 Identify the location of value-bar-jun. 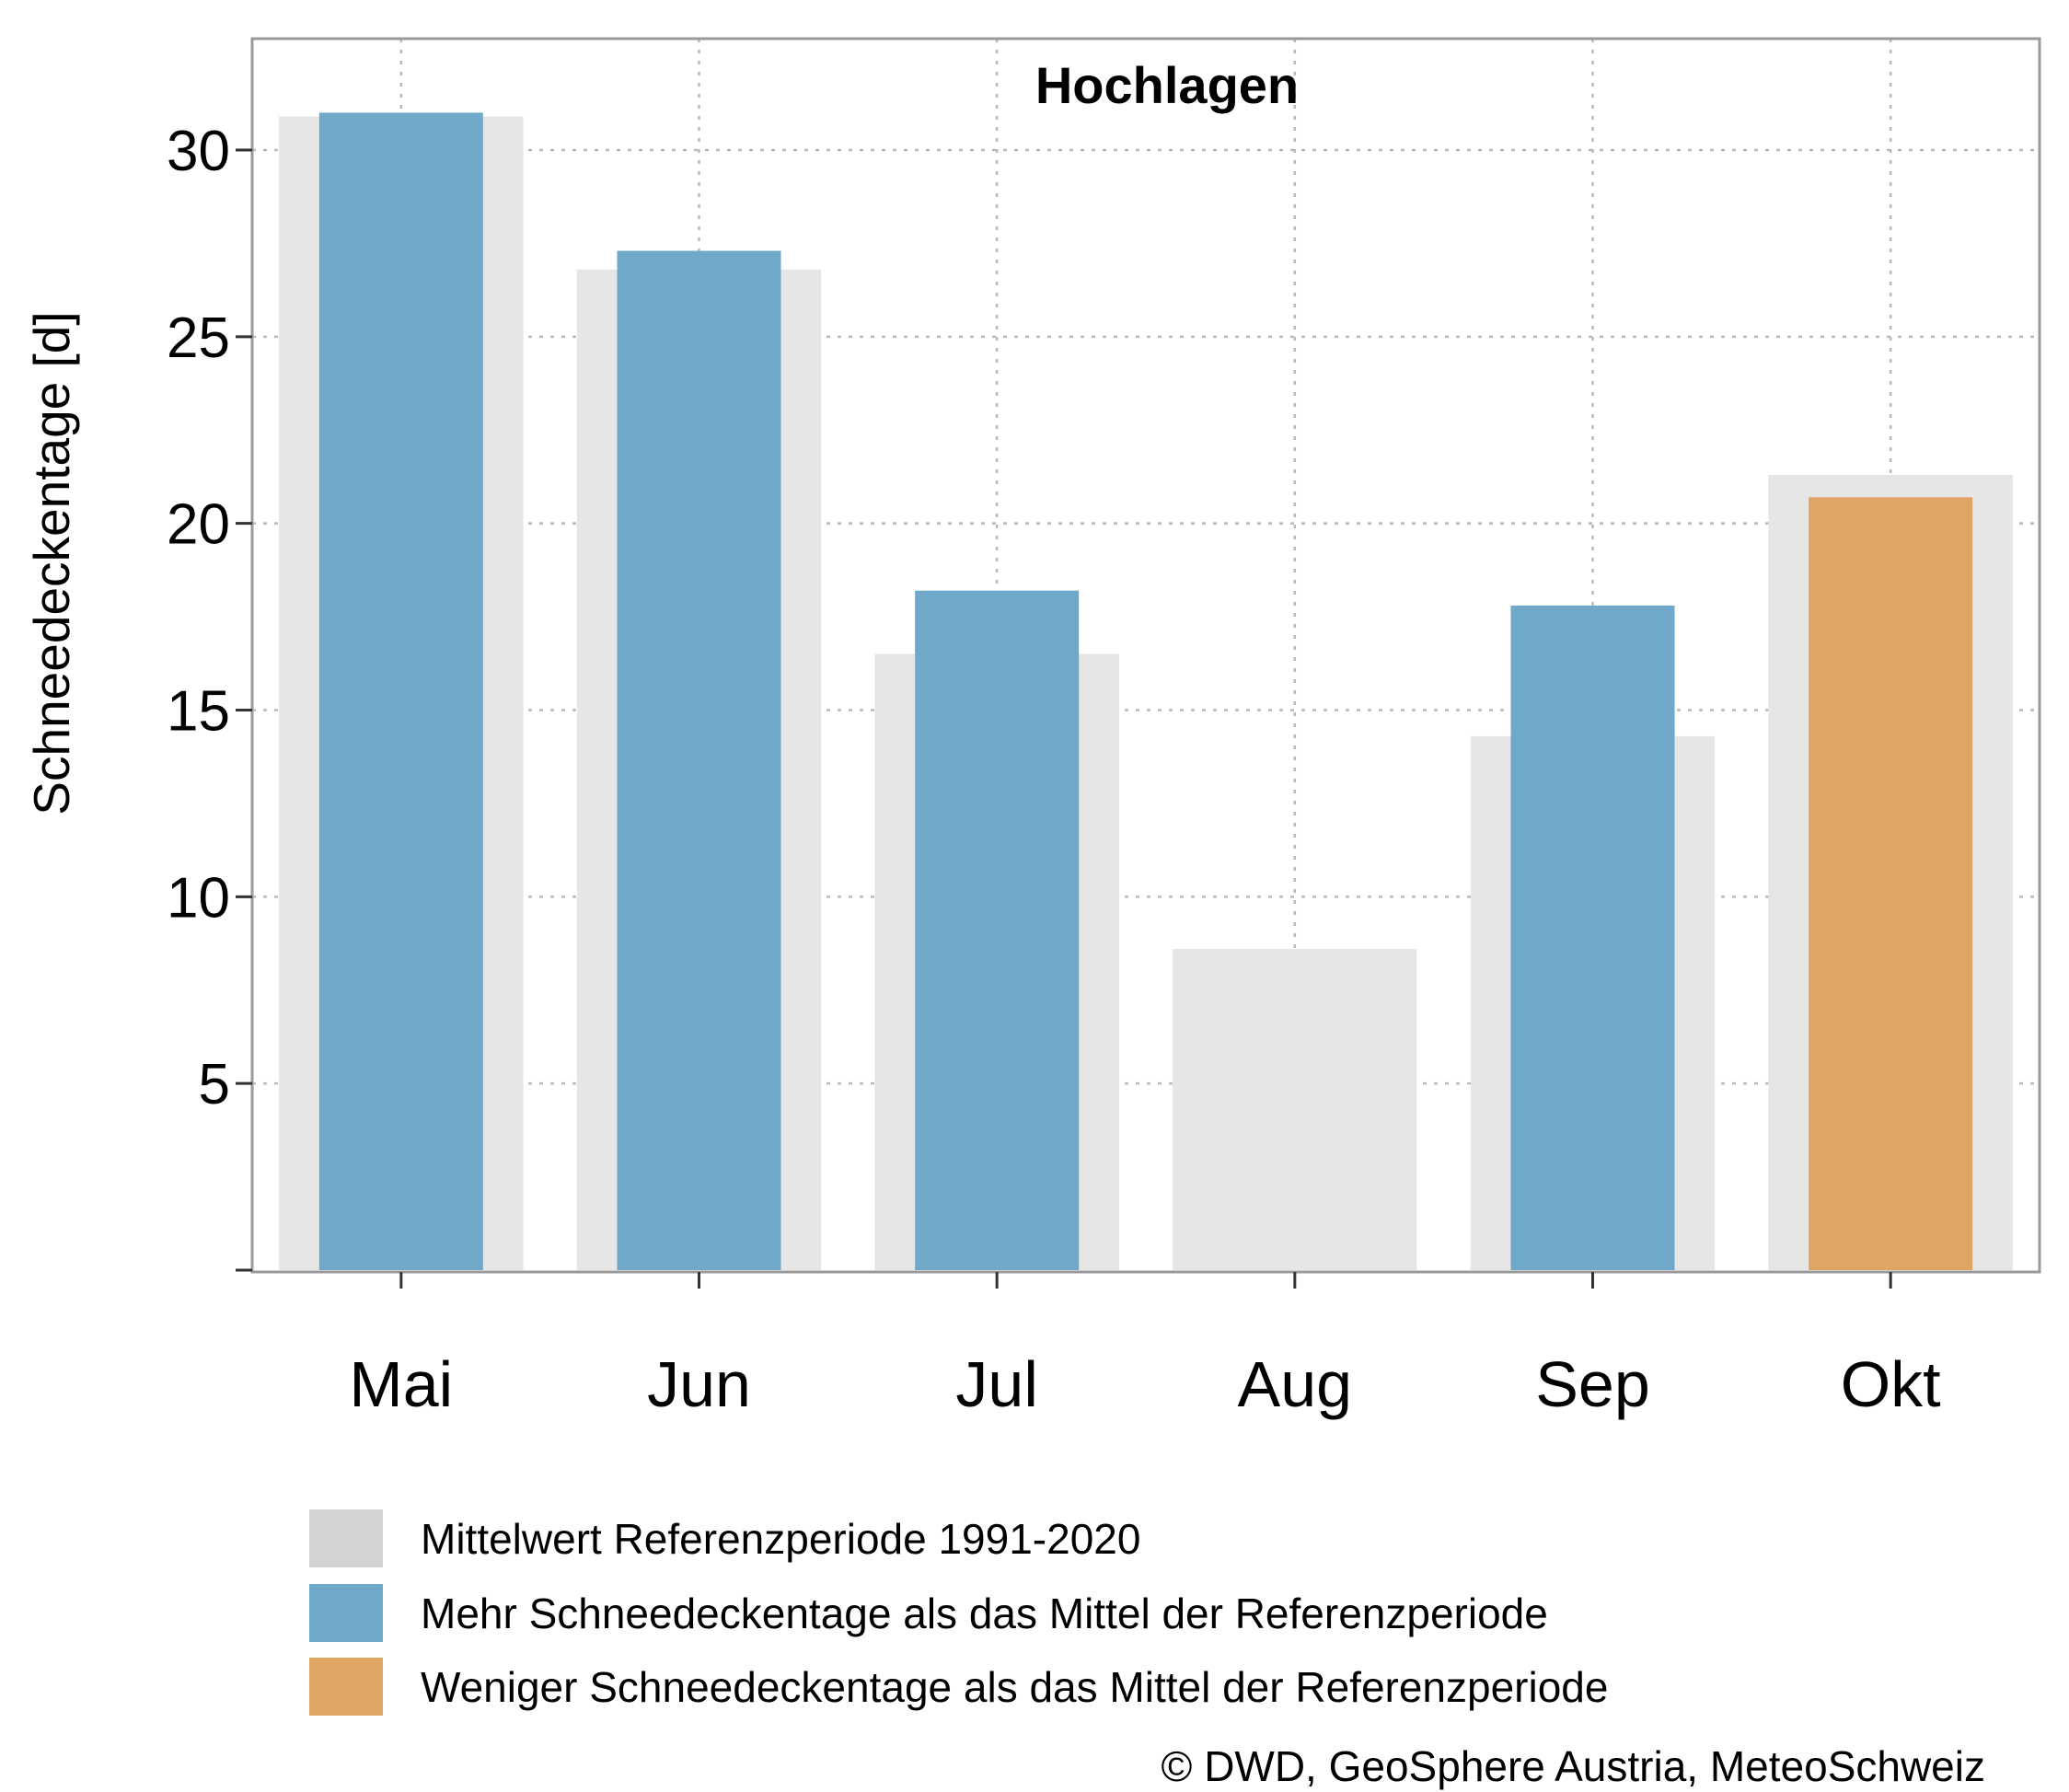
(699, 760).